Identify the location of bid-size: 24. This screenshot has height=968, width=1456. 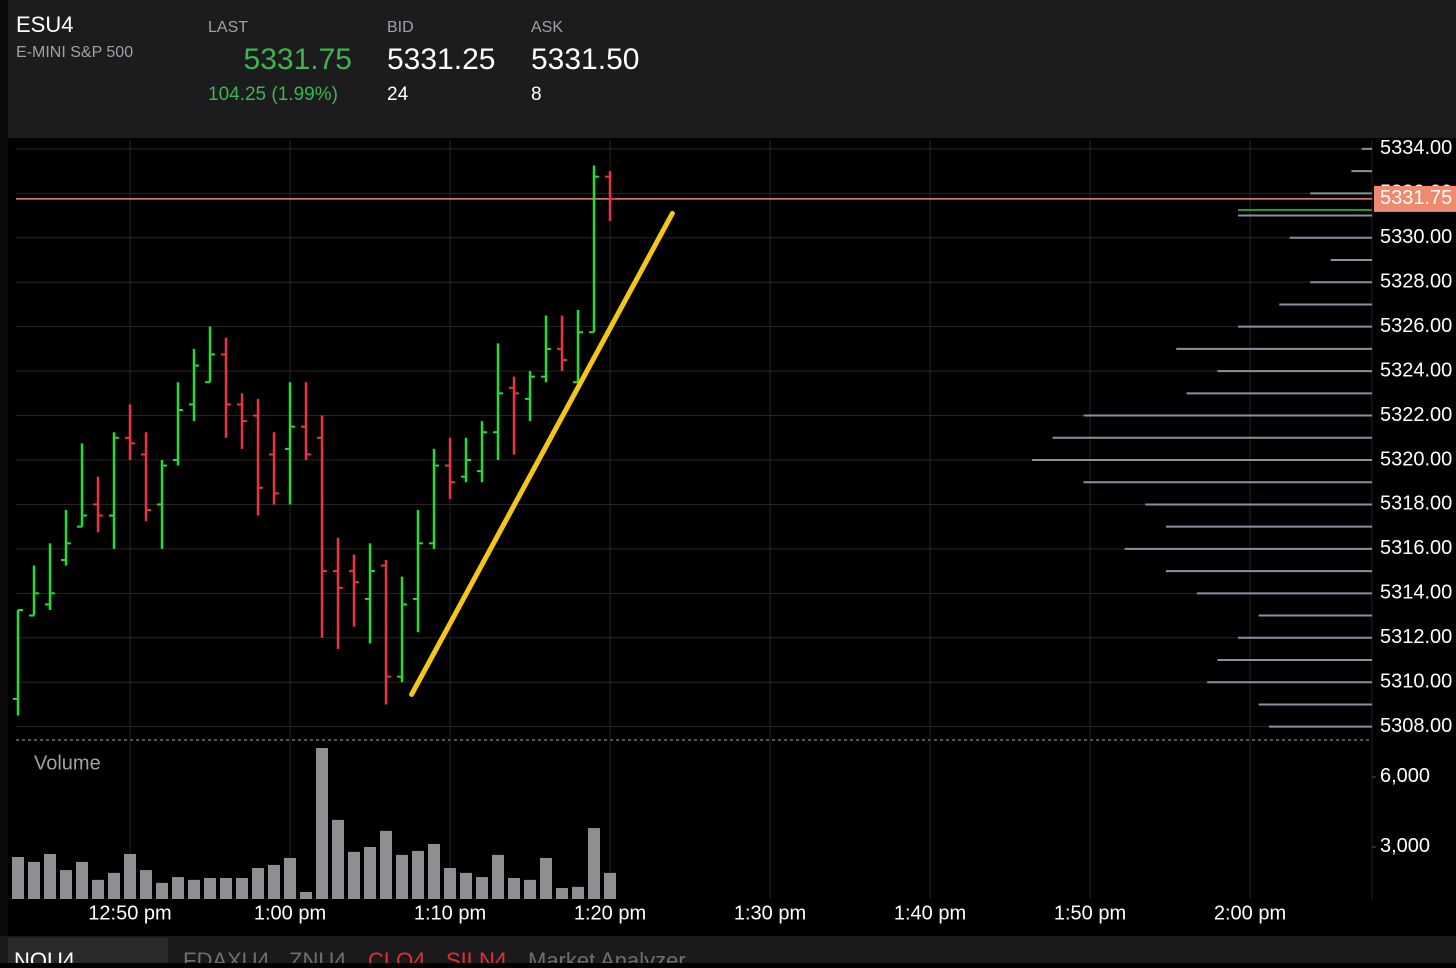
(398, 94).